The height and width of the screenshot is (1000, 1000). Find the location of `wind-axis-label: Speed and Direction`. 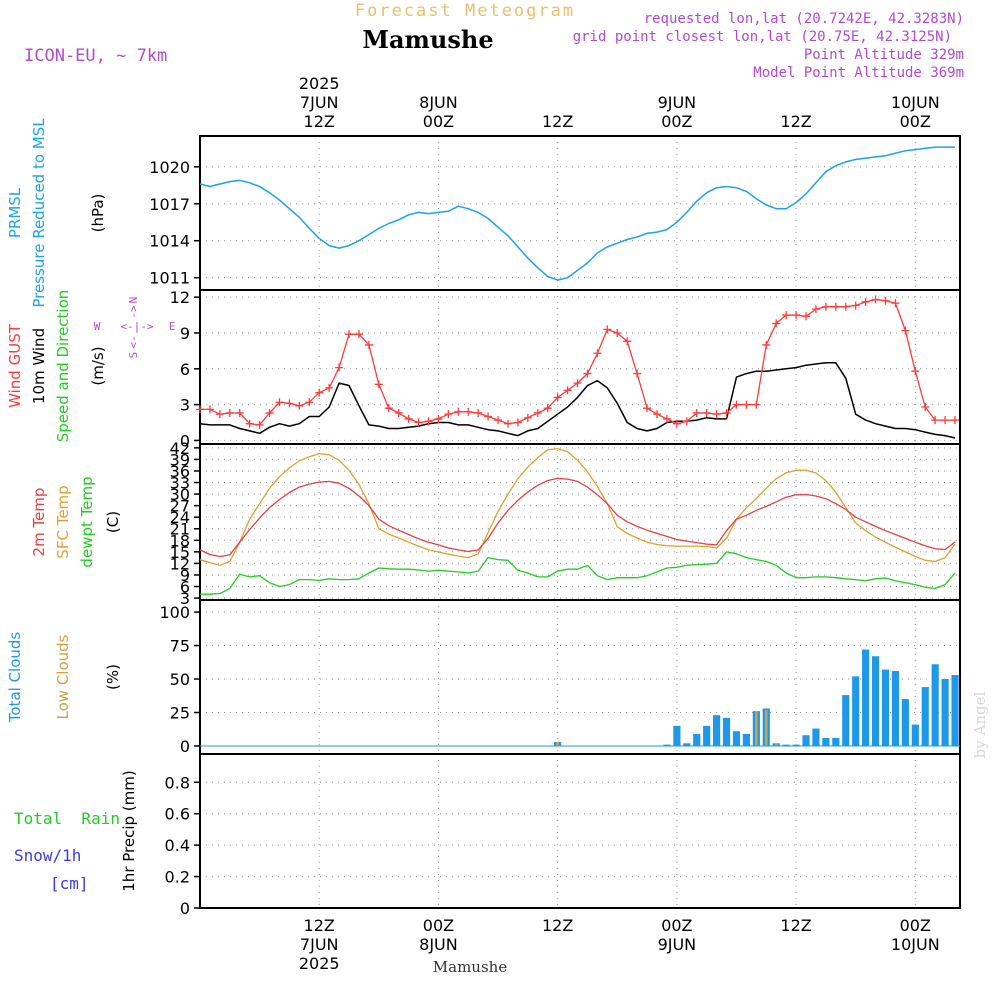

wind-axis-label: Speed and Direction is located at coordinates (63, 366).